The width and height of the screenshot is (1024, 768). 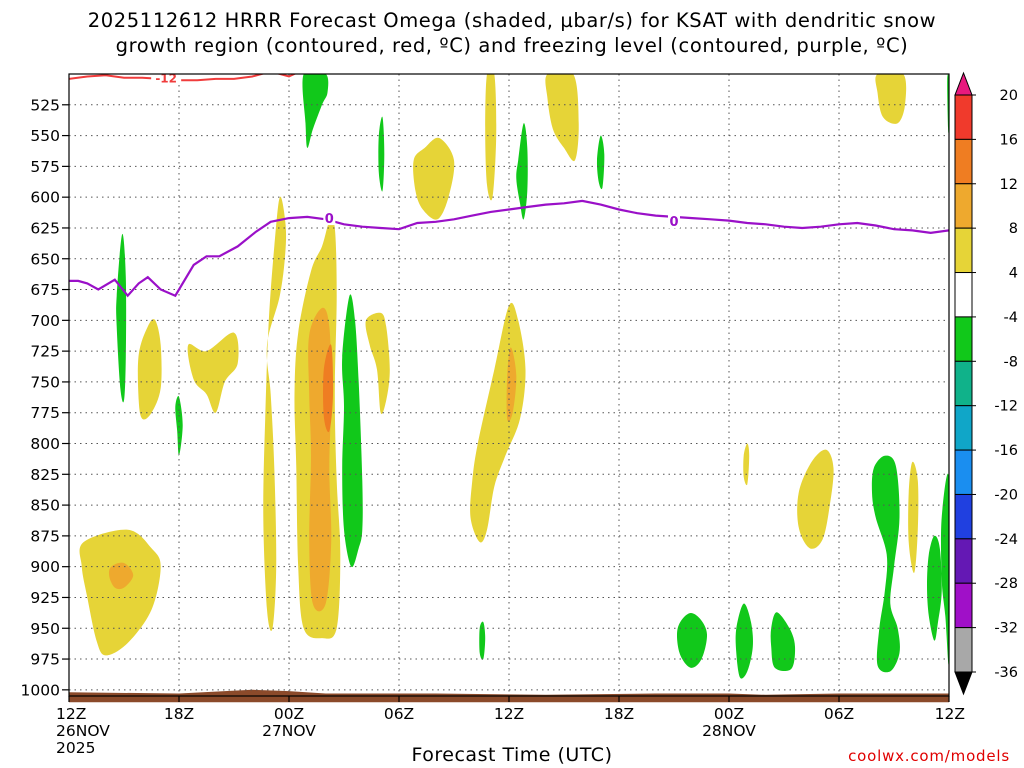 What do you see at coordinates (75, 748) in the screenshot?
I see `year-label: 2025` at bounding box center [75, 748].